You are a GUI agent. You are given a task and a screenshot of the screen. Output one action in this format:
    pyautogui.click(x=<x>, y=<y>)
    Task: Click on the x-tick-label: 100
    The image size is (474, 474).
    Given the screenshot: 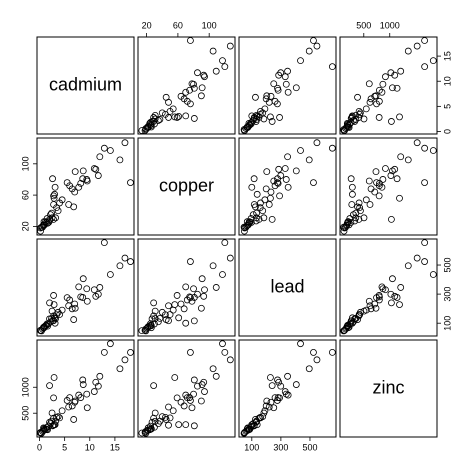 What is the action you would take?
    pyautogui.click(x=251, y=447)
    